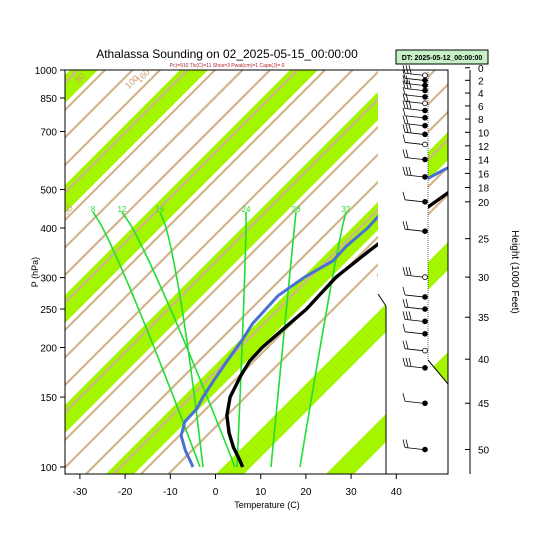  I want to click on dt-badge: DT: 2025-05-12_00:00:00, so click(442, 57).